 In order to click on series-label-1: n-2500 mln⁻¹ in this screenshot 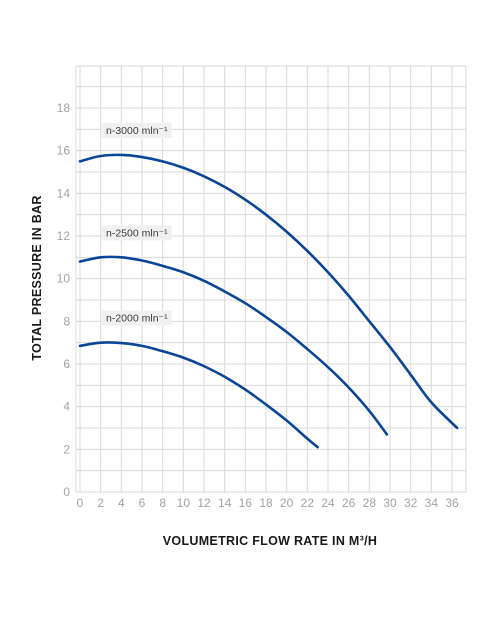, I will do `click(137, 233)`.